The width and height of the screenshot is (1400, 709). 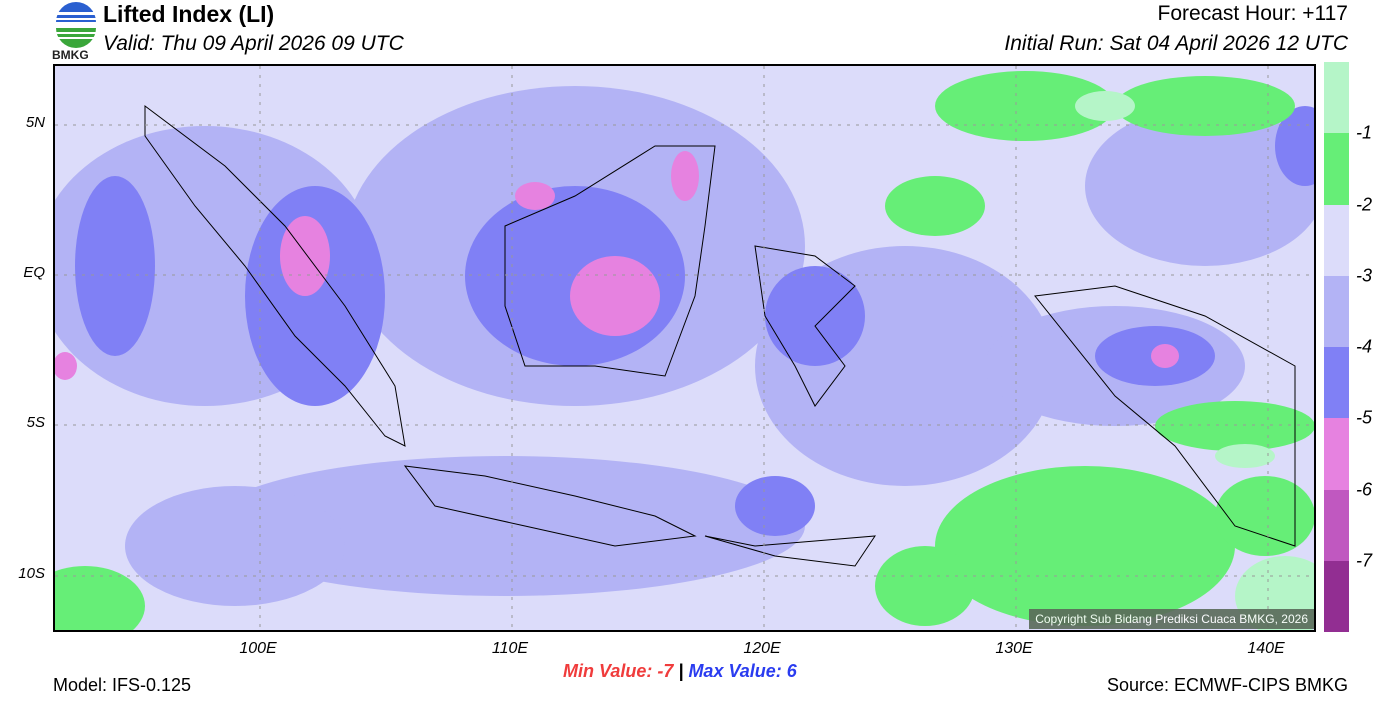 I want to click on colorbar, so click(x=1336, y=347).